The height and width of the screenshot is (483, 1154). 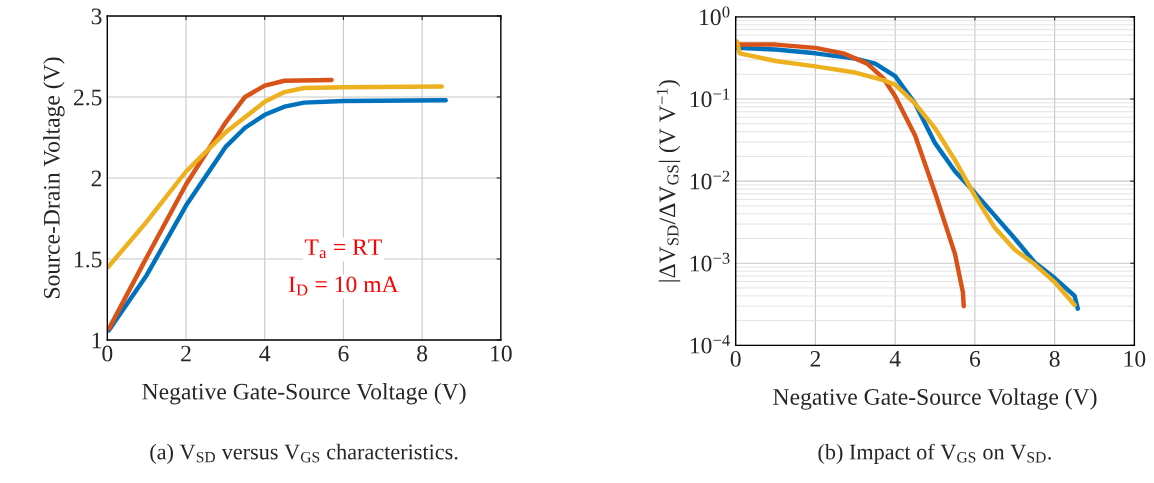 I want to click on y-tick-label: 1.5, so click(x=88, y=259).